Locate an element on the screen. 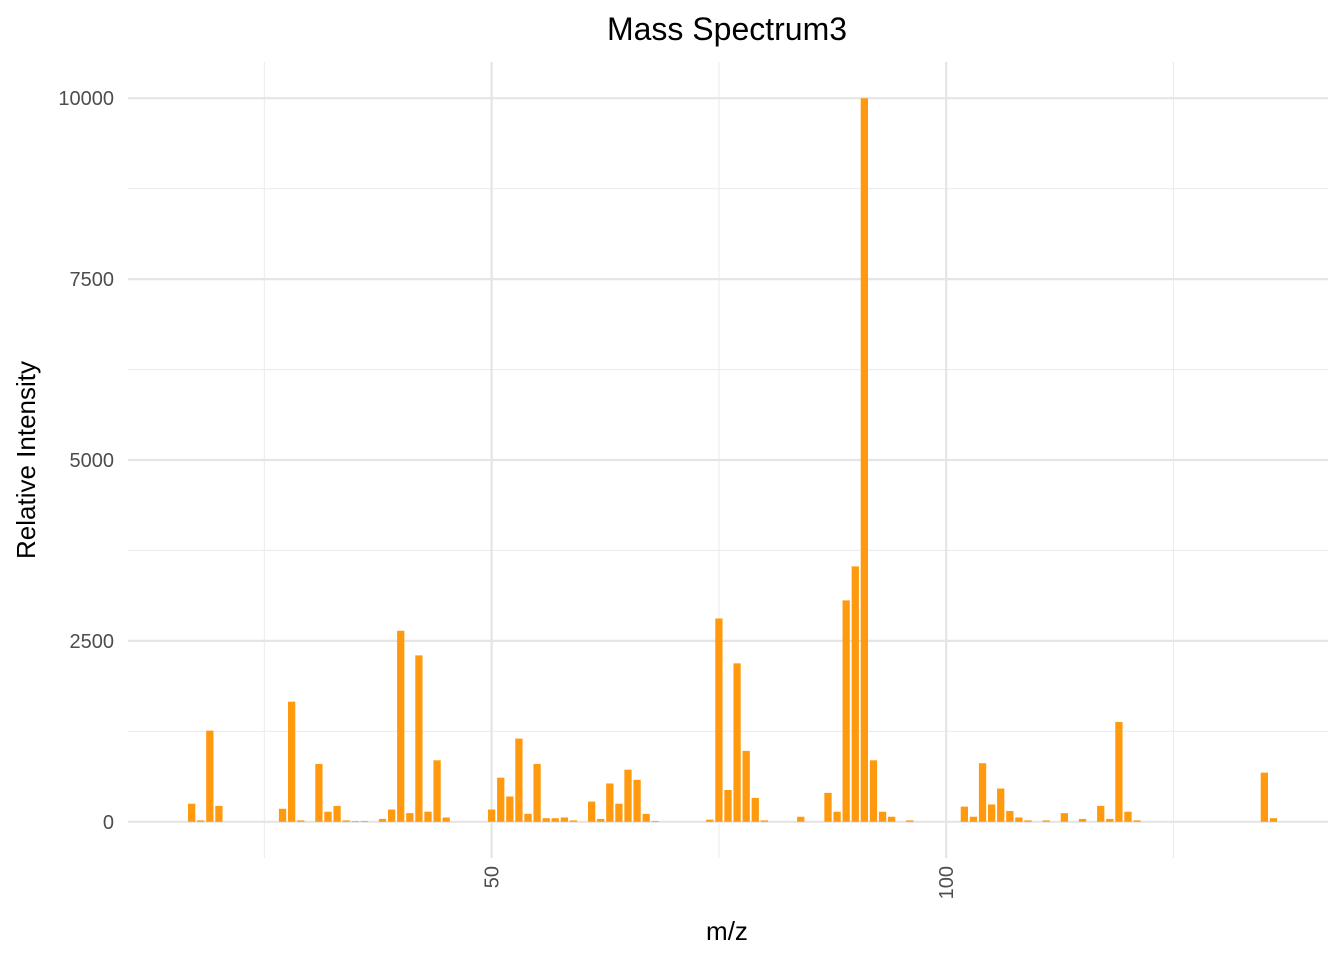  y-axis-ticks: 0 2500 5000 7500 10000 is located at coordinates (86, 461).